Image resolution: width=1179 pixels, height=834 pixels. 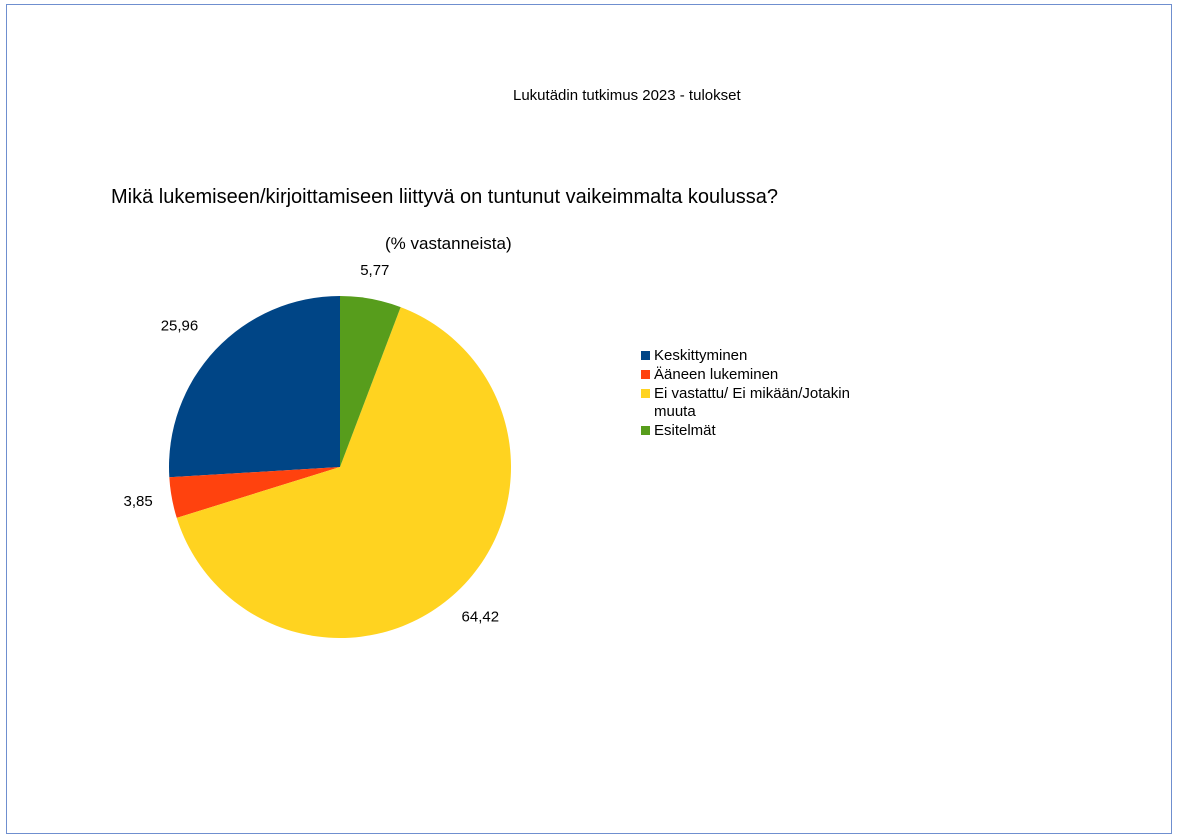 I want to click on pie-chart: 25,96 3,85 64,42 5,77, so click(x=317, y=450).